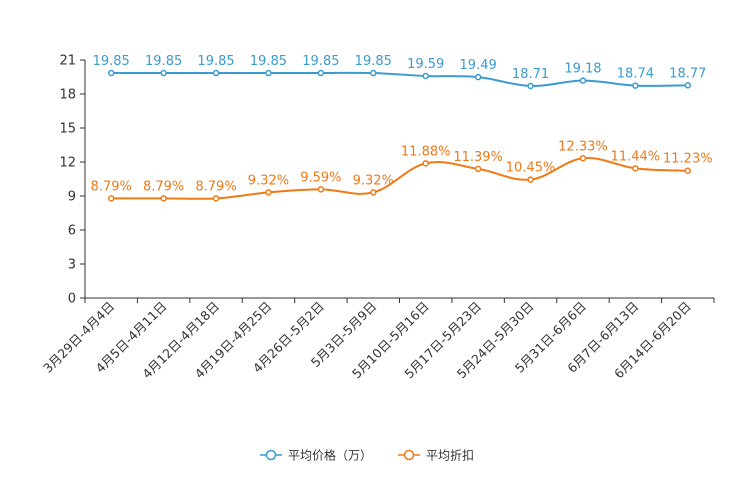  I want to click on y-tick-label: 0, so click(72, 299).